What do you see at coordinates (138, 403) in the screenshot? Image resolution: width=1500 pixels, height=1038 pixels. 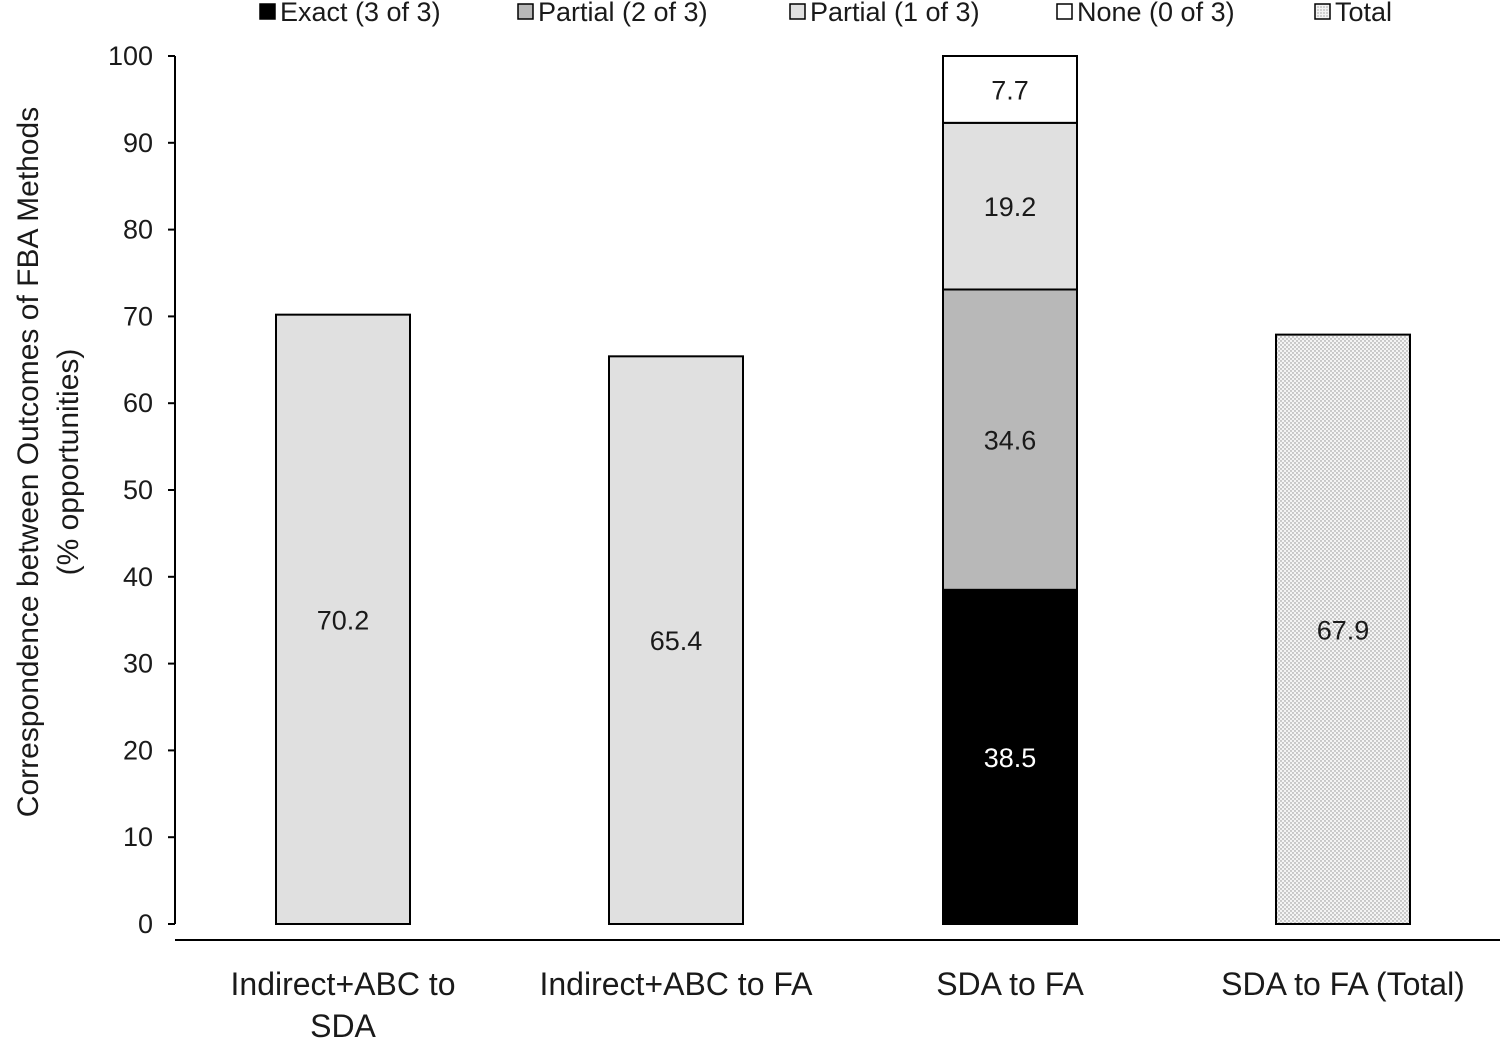 I see `y-tick-label: 60` at bounding box center [138, 403].